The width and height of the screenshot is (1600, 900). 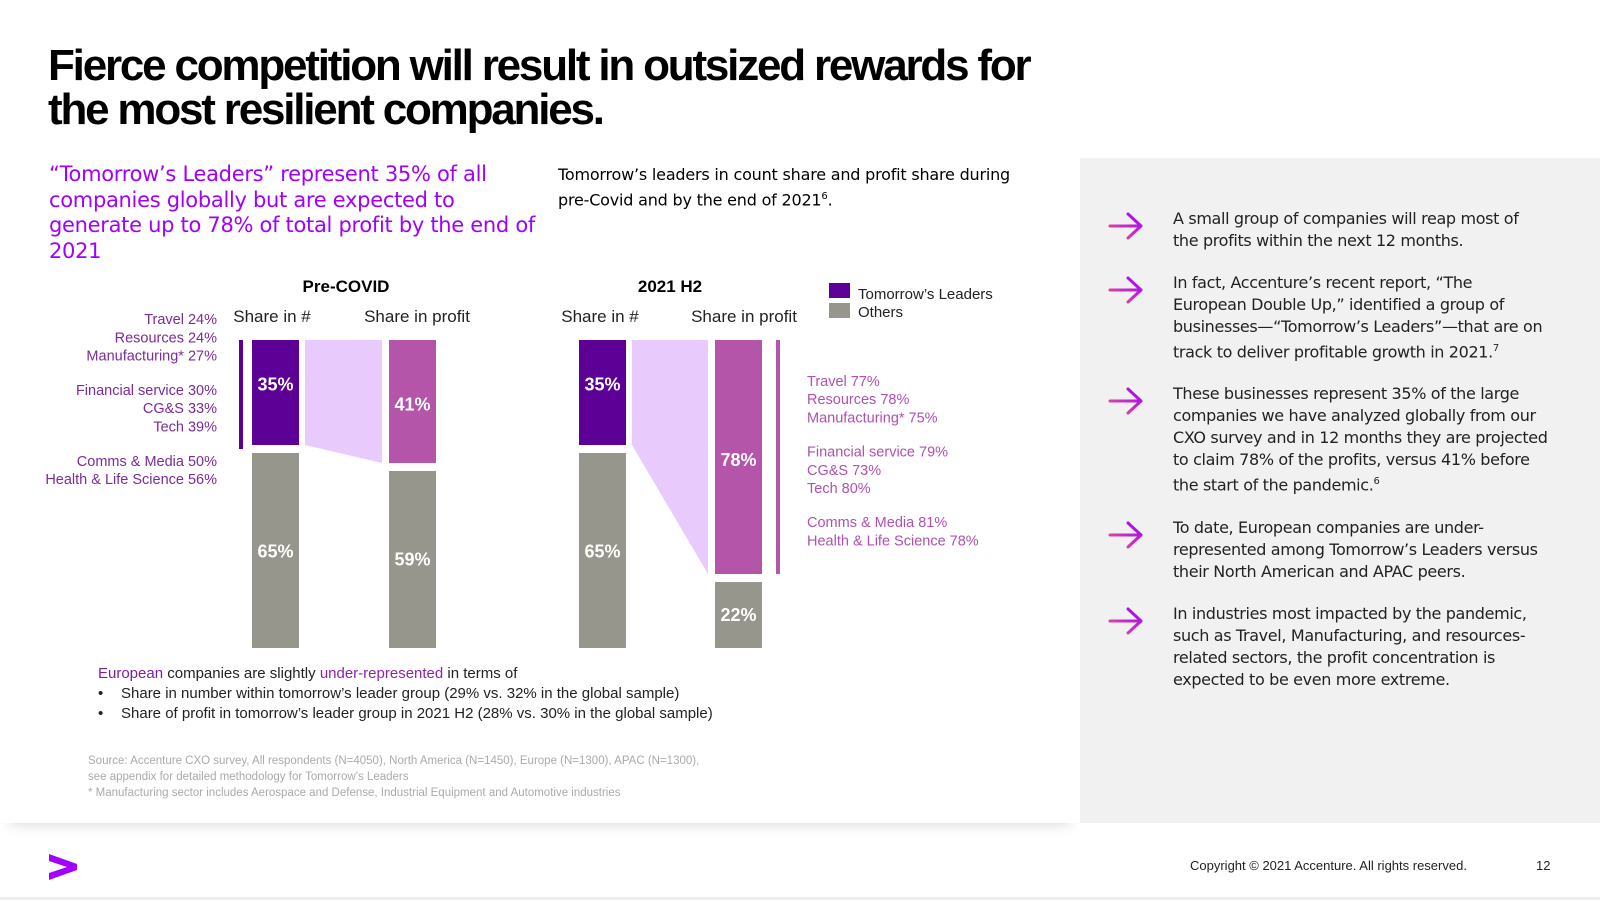 I want to click on industry-label: Manufacturing* 75%, so click(x=872, y=418).